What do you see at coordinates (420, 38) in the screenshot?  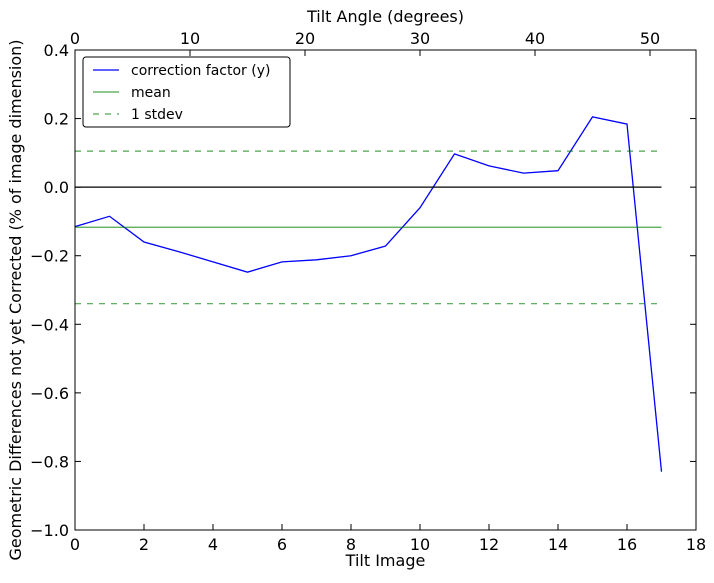 I see `top-x-tick-label: 30` at bounding box center [420, 38].